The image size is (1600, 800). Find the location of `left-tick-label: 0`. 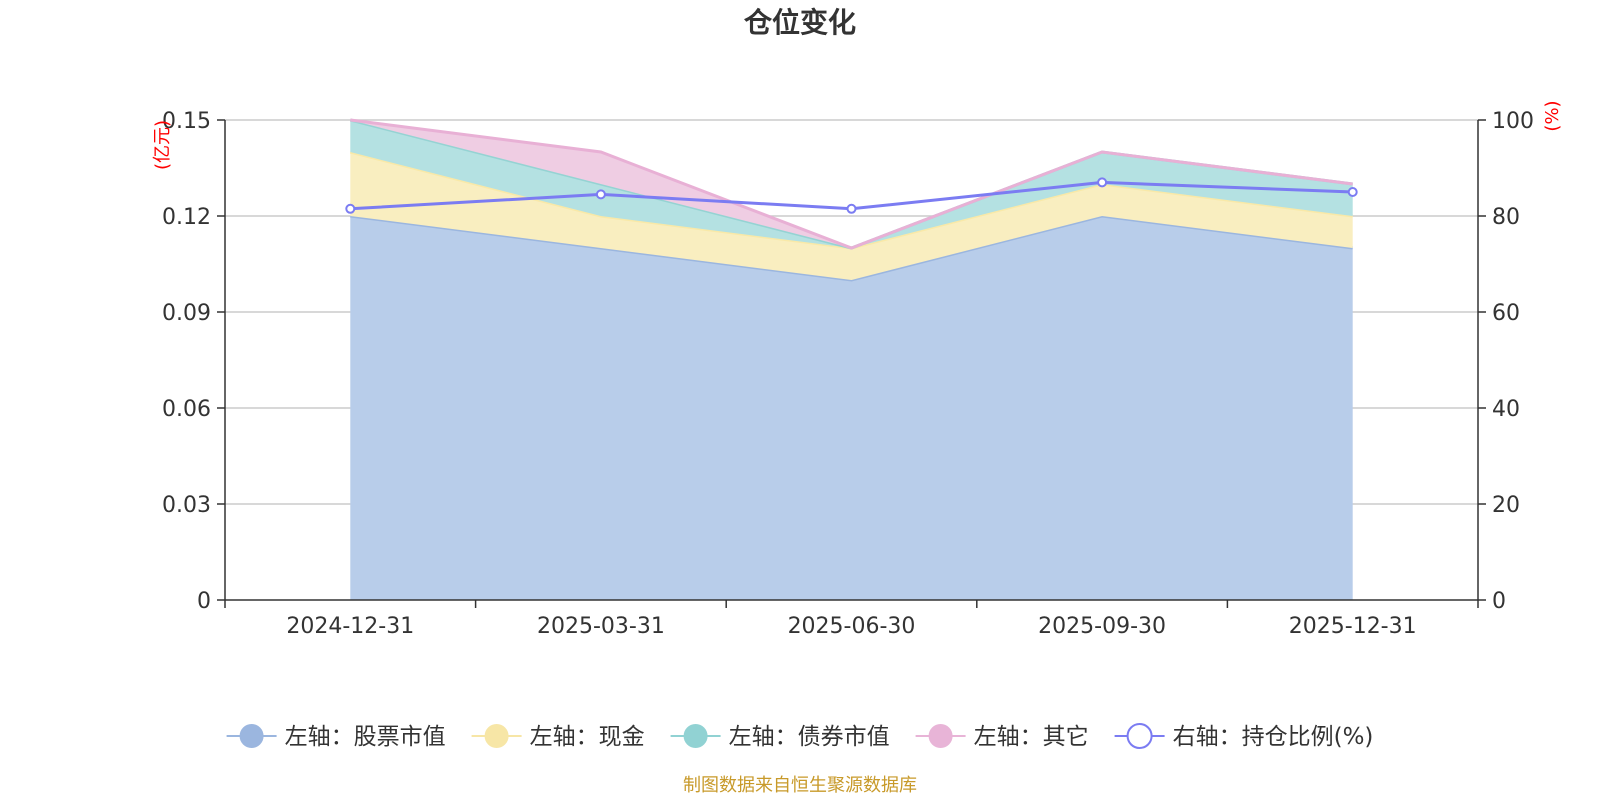

left-tick-label: 0 is located at coordinates (204, 601).